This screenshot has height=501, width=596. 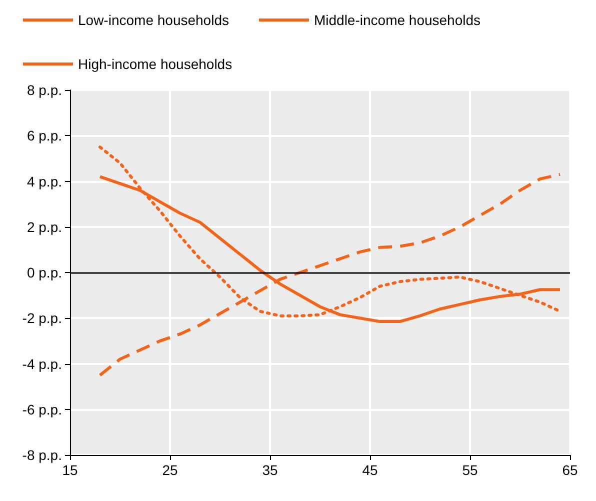 What do you see at coordinates (42, 409) in the screenshot?
I see `y-tick-label: -6 p.p.` at bounding box center [42, 409].